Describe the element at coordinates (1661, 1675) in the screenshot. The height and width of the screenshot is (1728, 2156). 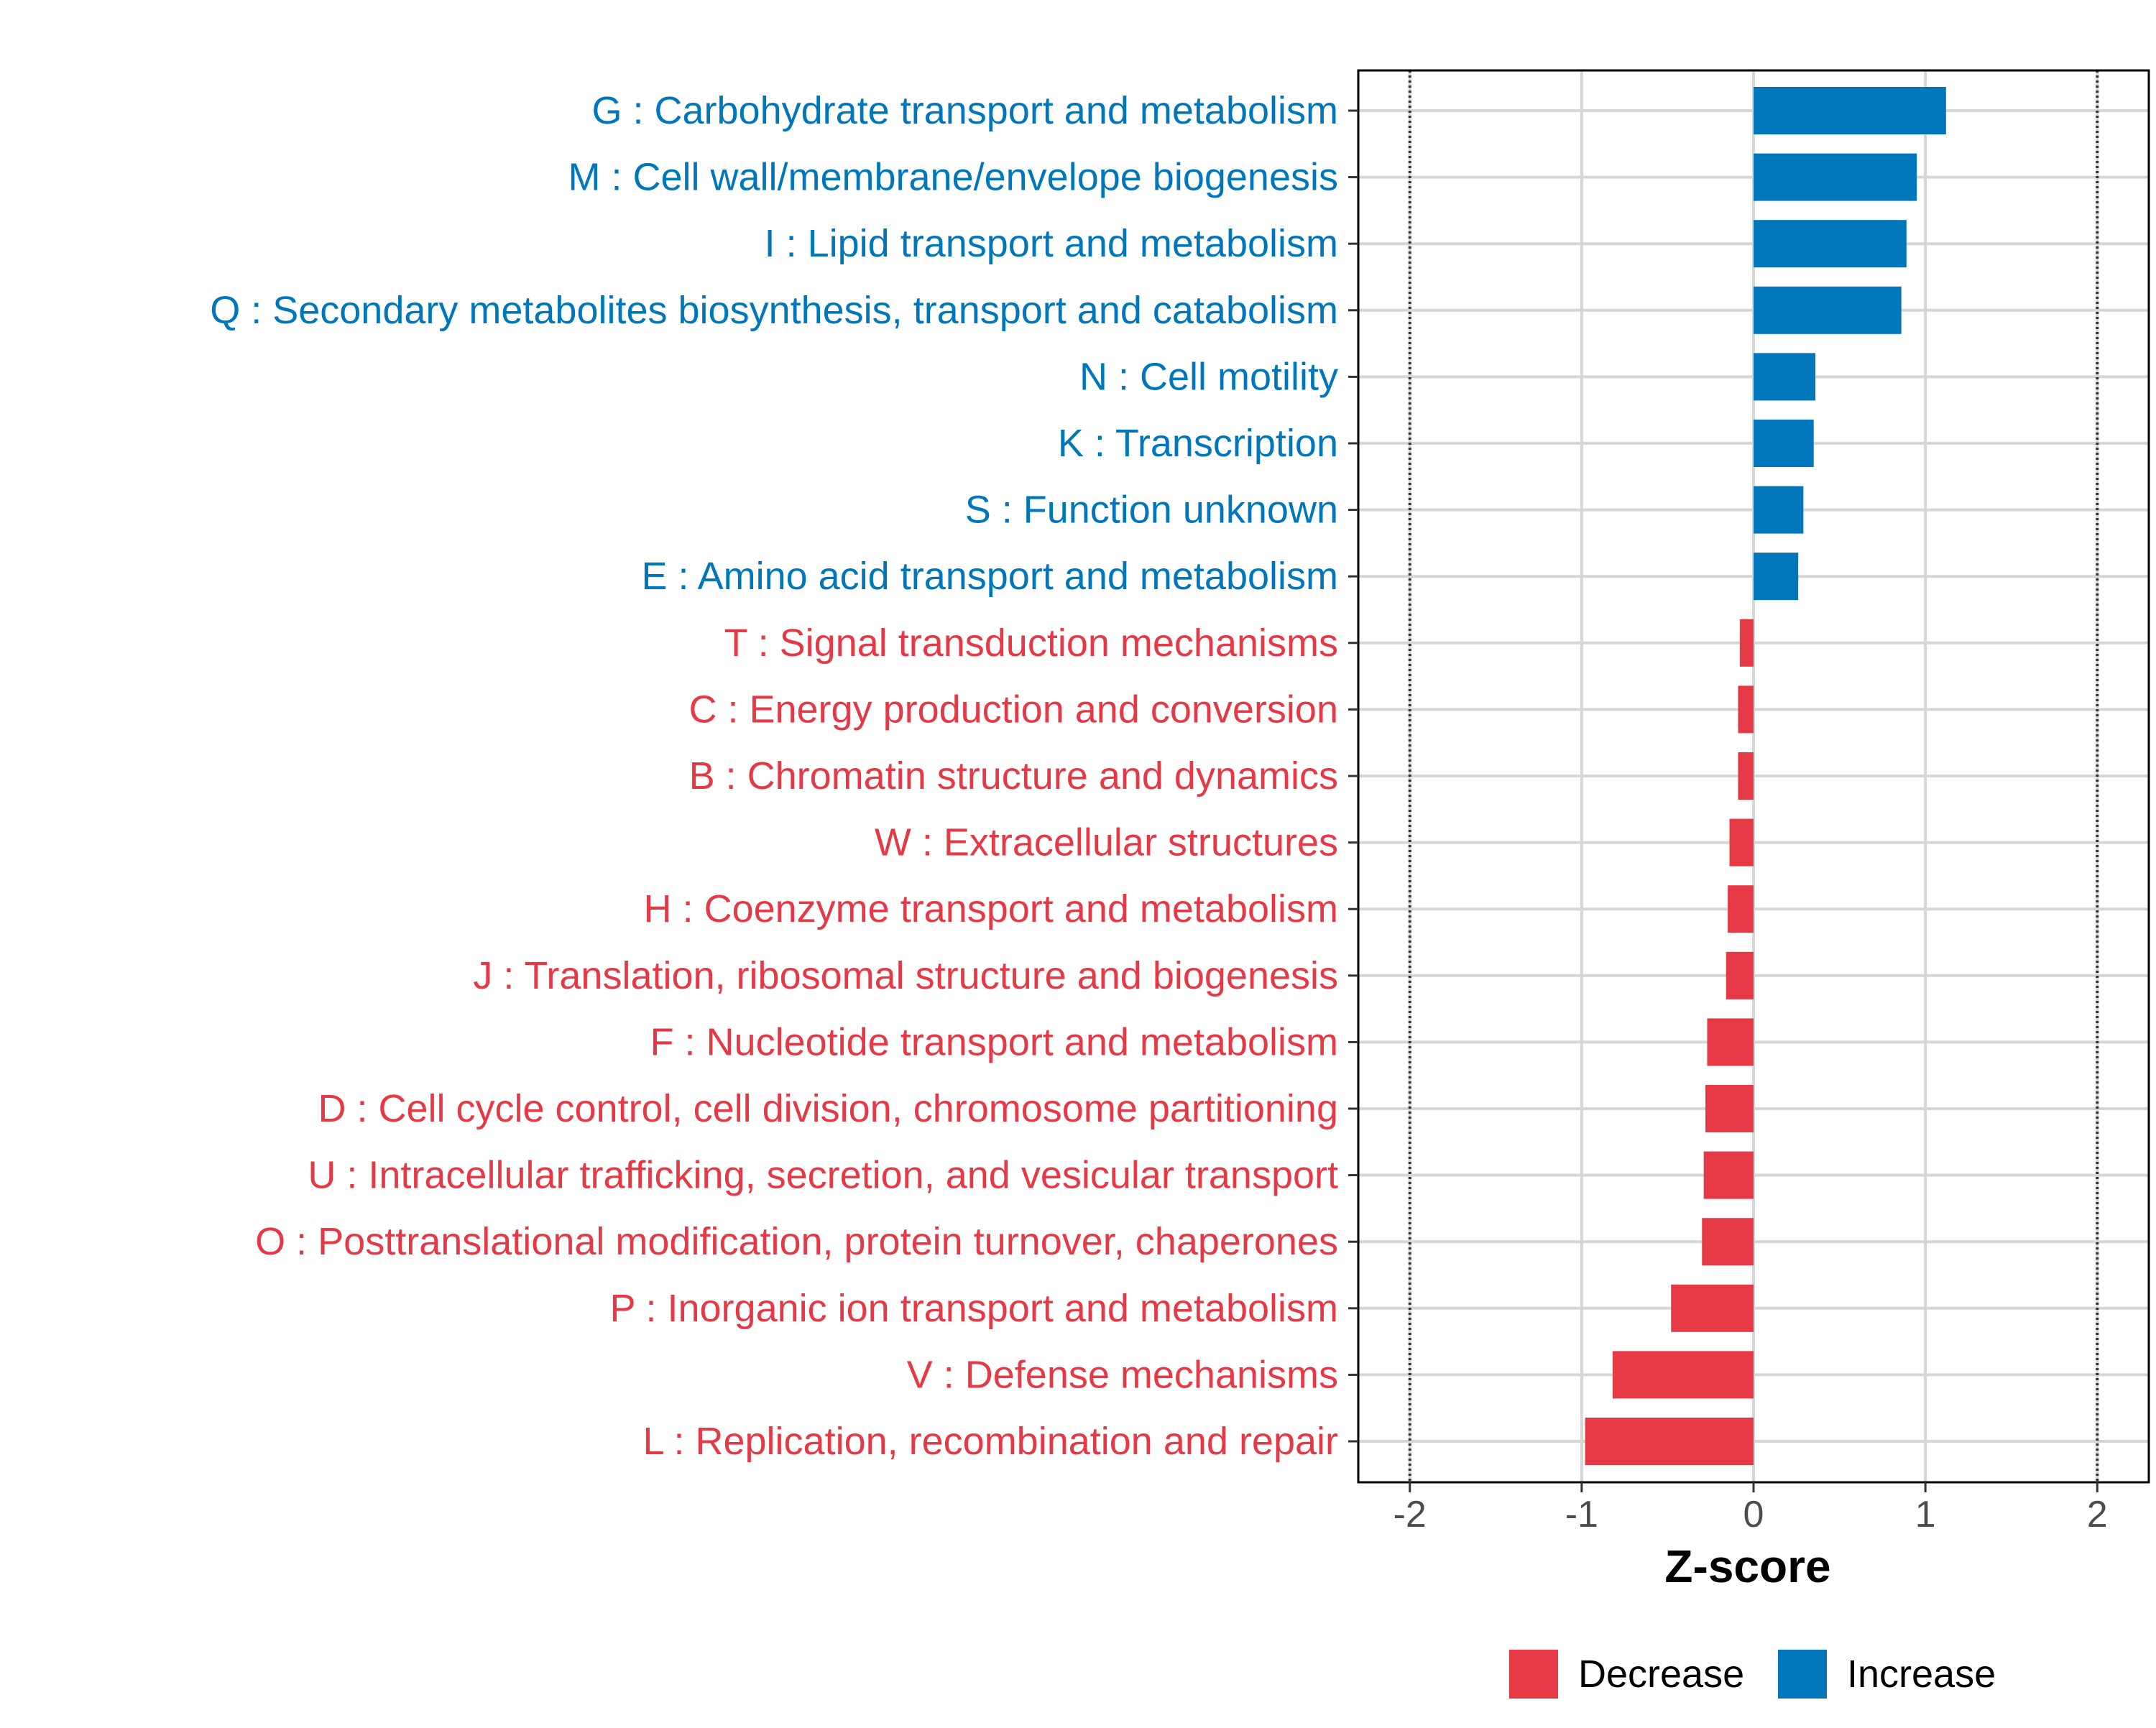
I see `legend-label: Decrease` at that location.